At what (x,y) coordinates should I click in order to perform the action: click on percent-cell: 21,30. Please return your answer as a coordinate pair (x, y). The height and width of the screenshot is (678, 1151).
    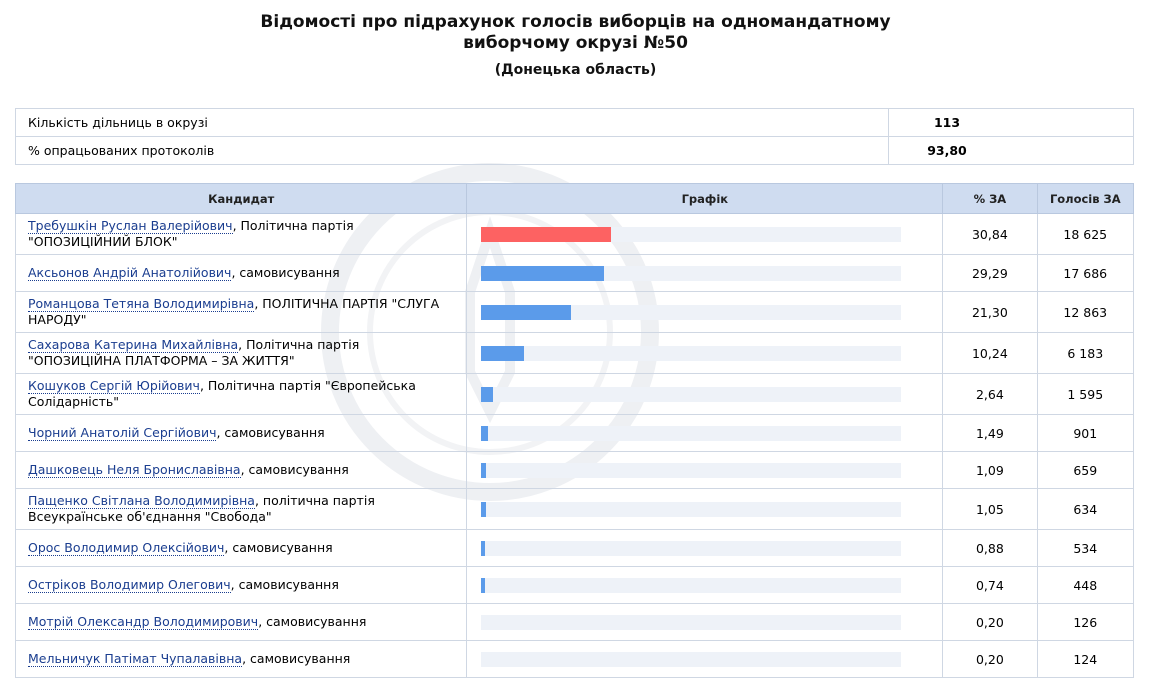
    Looking at the image, I should click on (990, 312).